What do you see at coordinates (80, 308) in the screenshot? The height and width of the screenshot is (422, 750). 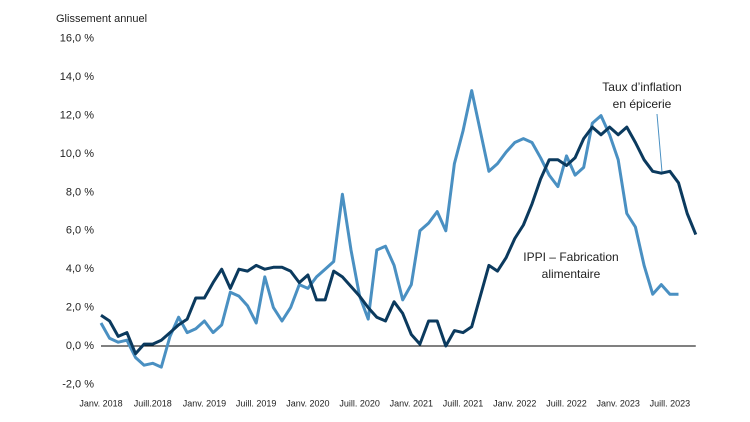 I see `y-tick-label: 2,0 %` at bounding box center [80, 308].